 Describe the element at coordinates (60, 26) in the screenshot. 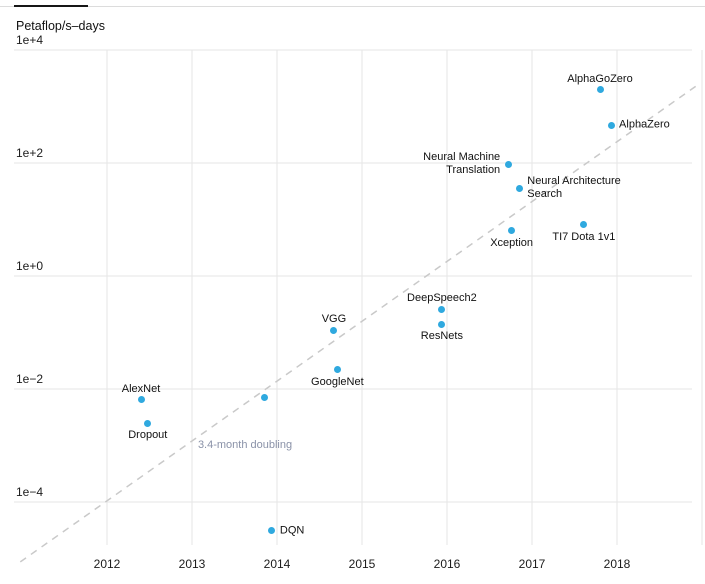

I see `y-axis-title: Petaflop/s–days` at that location.